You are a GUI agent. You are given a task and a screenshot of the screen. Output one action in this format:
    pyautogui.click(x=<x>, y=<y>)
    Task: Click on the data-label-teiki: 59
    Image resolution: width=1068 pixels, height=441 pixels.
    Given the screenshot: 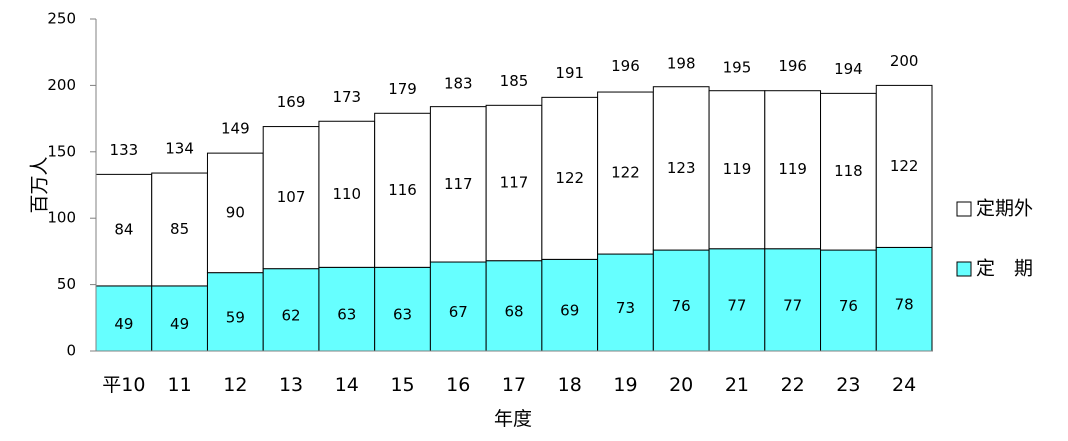 What is the action you would take?
    pyautogui.click(x=235, y=317)
    